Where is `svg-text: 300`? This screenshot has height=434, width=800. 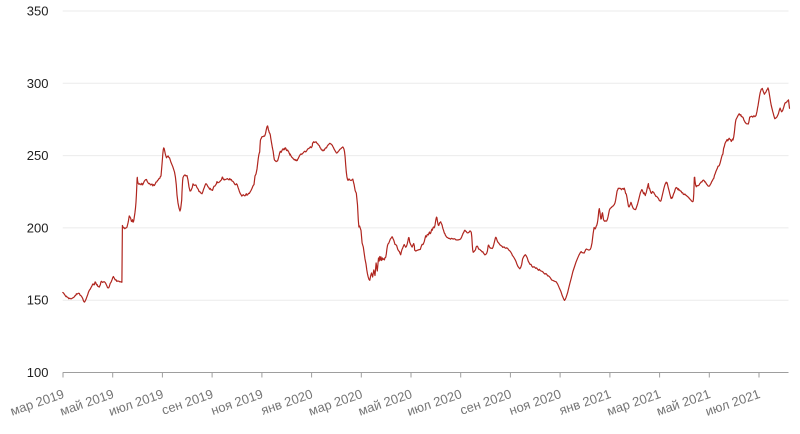
svg-text: 300 is located at coordinates (38, 83).